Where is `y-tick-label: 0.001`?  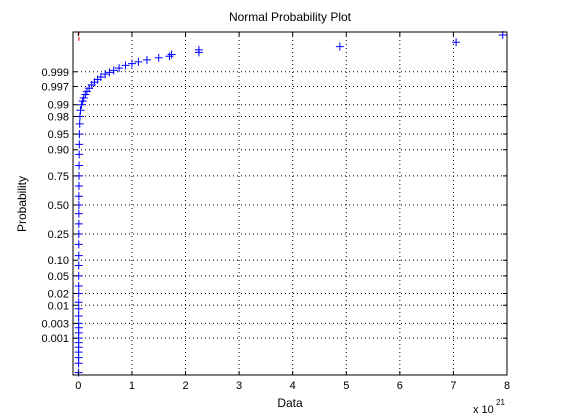
y-tick-label: 0.001 is located at coordinates (55, 339).